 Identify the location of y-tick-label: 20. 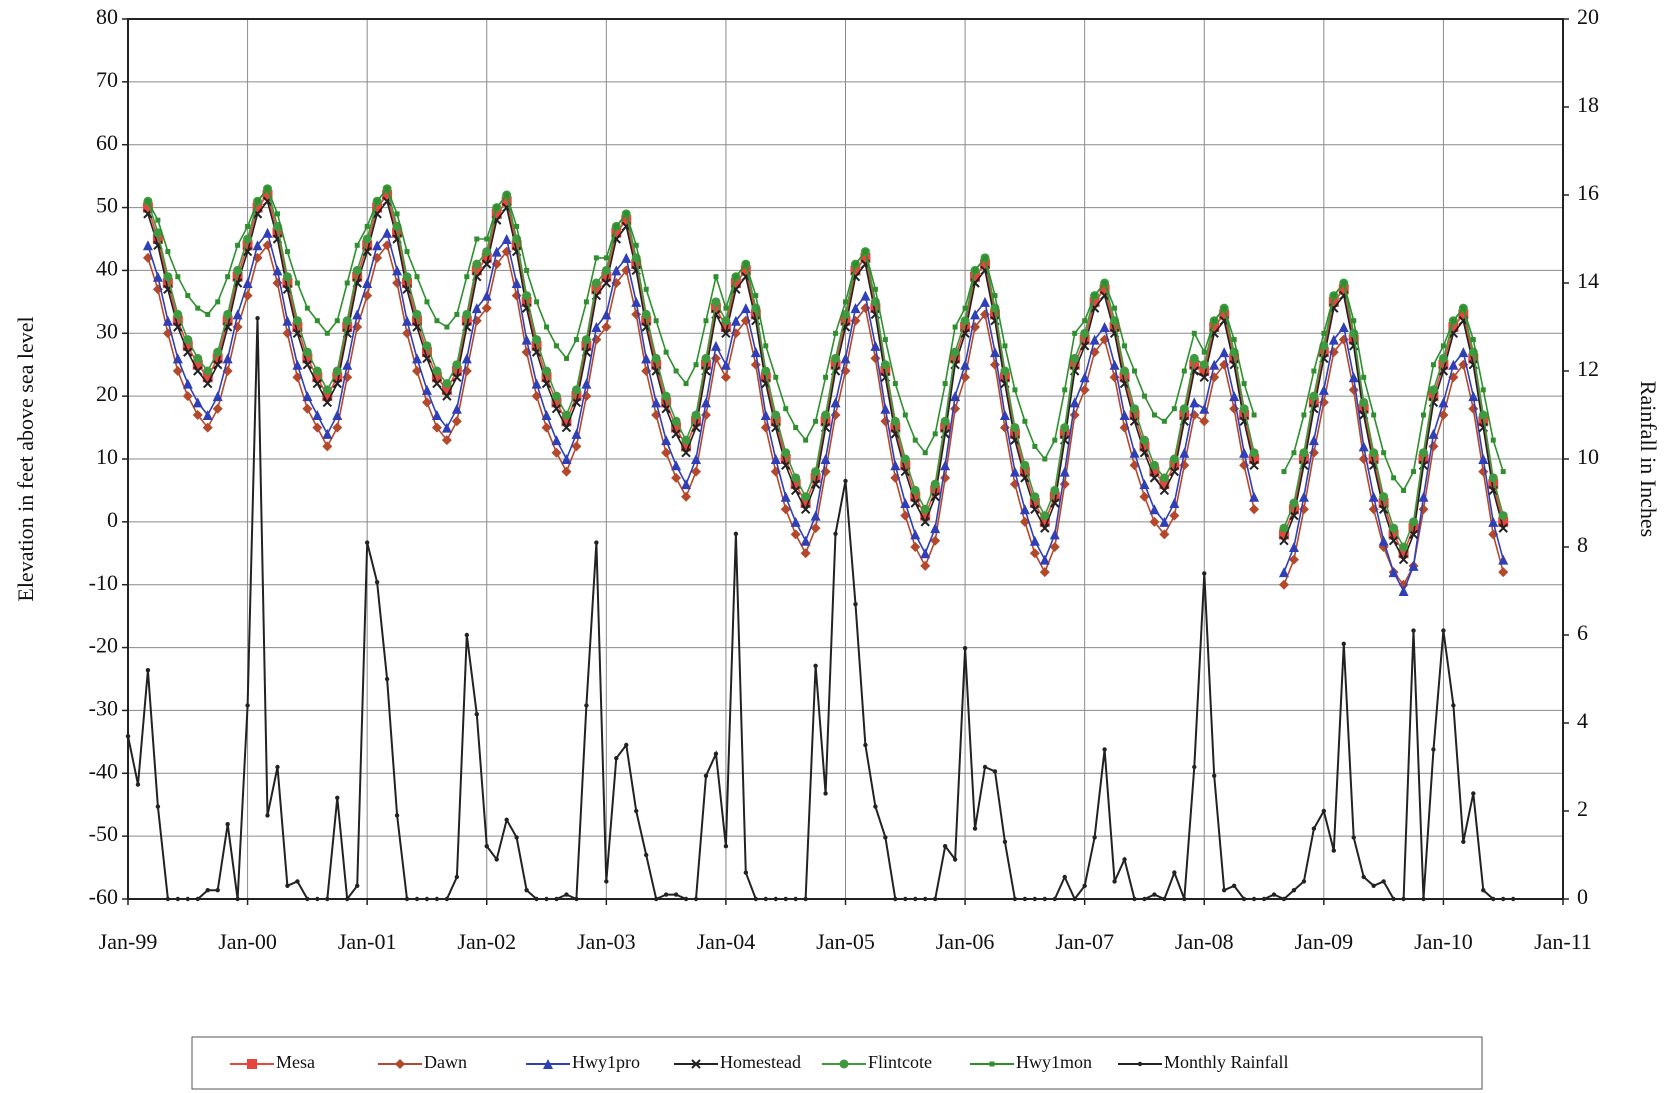
(107, 393).